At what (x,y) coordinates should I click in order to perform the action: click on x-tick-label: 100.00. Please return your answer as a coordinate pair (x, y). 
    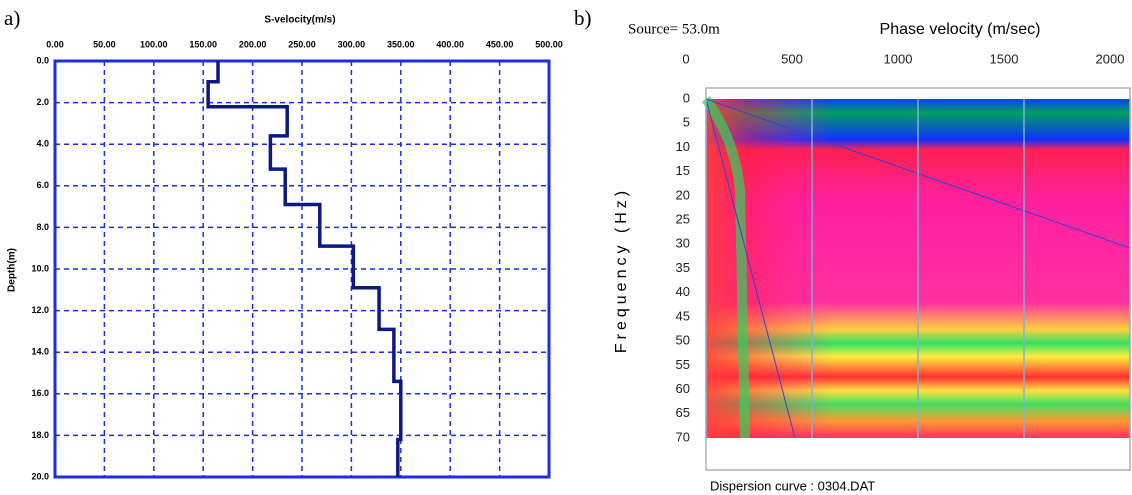
    Looking at the image, I should click on (154, 44).